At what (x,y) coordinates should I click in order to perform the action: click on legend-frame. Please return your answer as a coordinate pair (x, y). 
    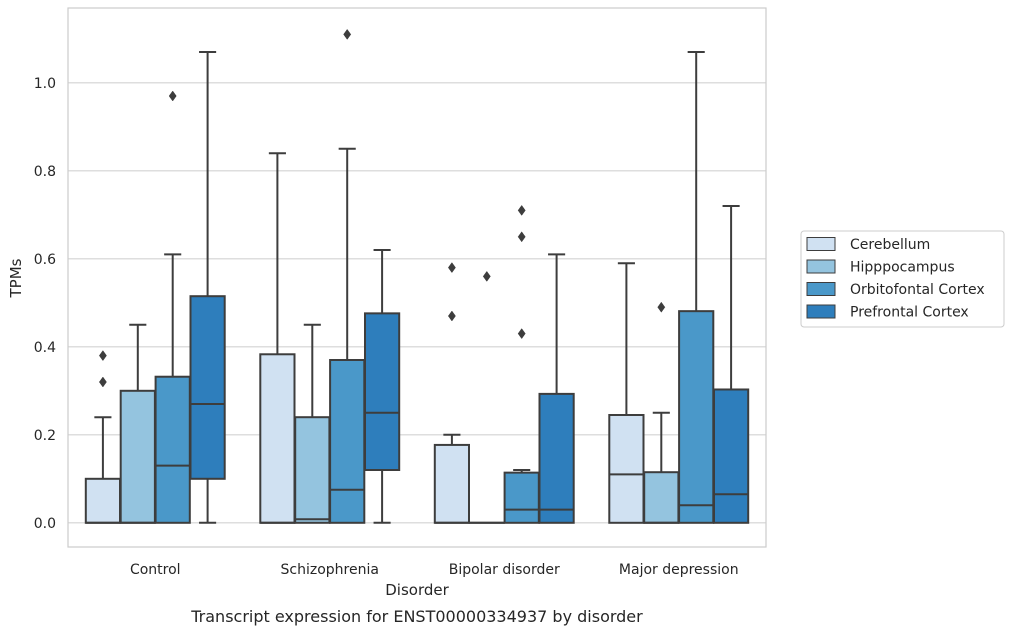
    Looking at the image, I should click on (902, 279).